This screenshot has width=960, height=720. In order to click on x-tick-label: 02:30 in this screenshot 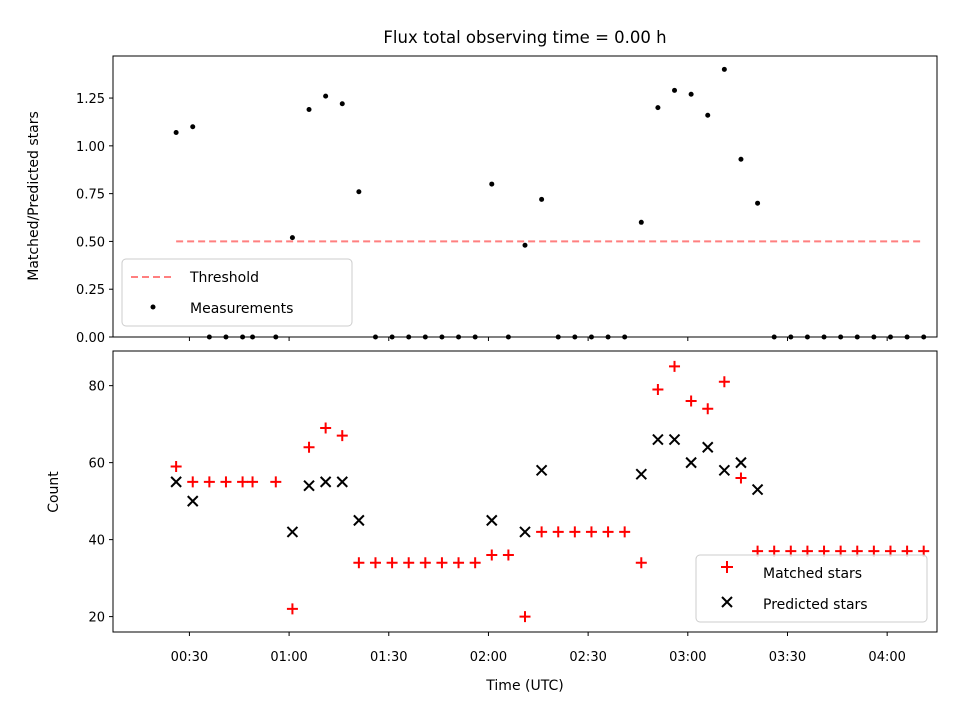, I will do `click(587, 657)`.